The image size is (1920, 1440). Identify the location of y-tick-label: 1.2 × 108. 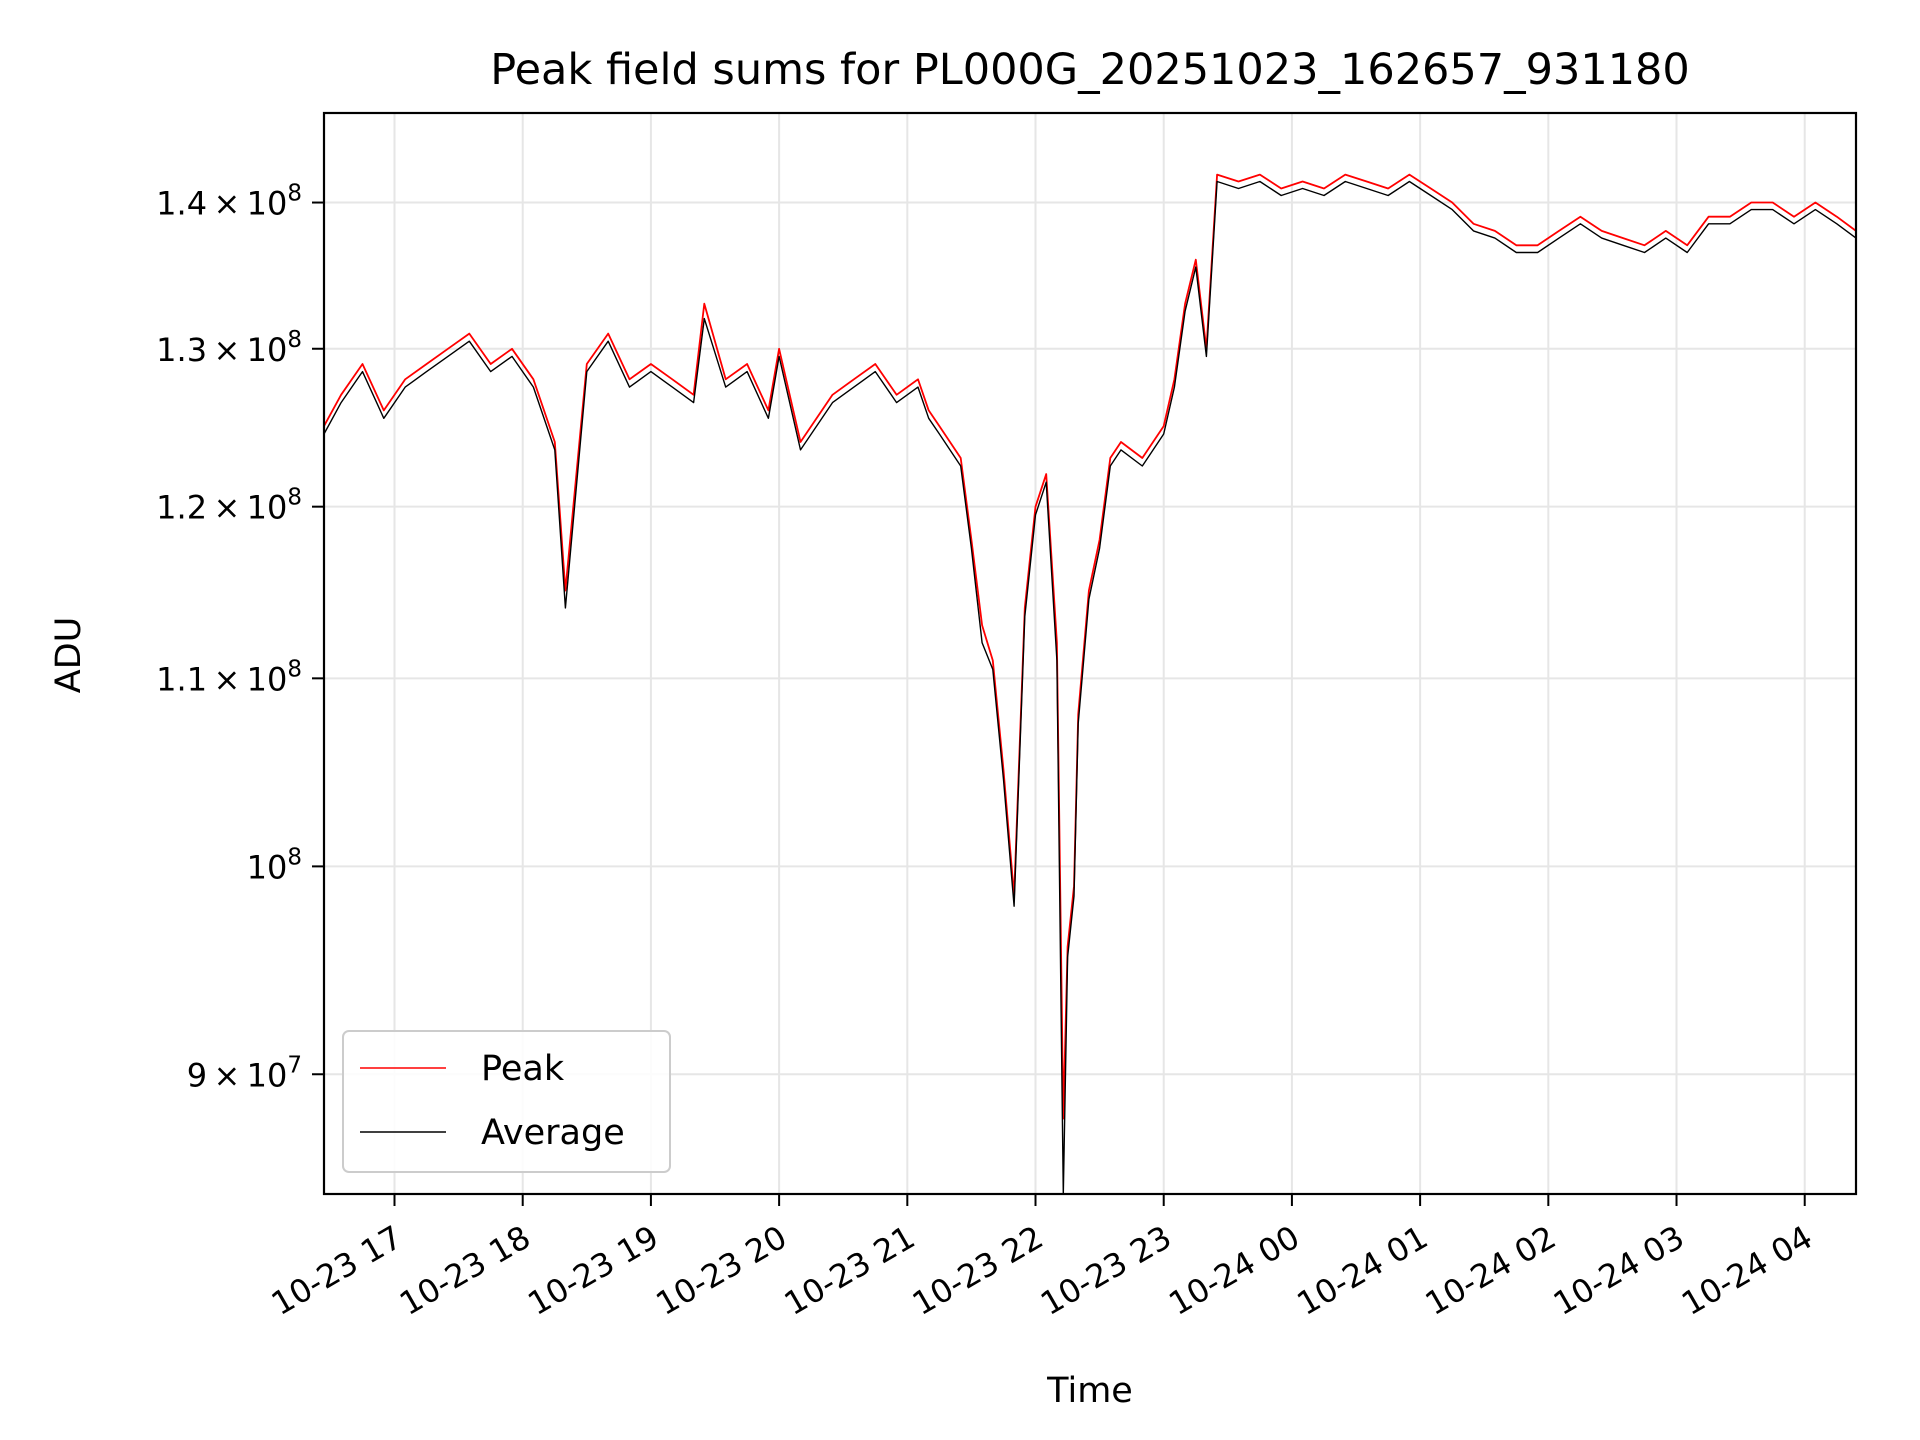
(229, 506).